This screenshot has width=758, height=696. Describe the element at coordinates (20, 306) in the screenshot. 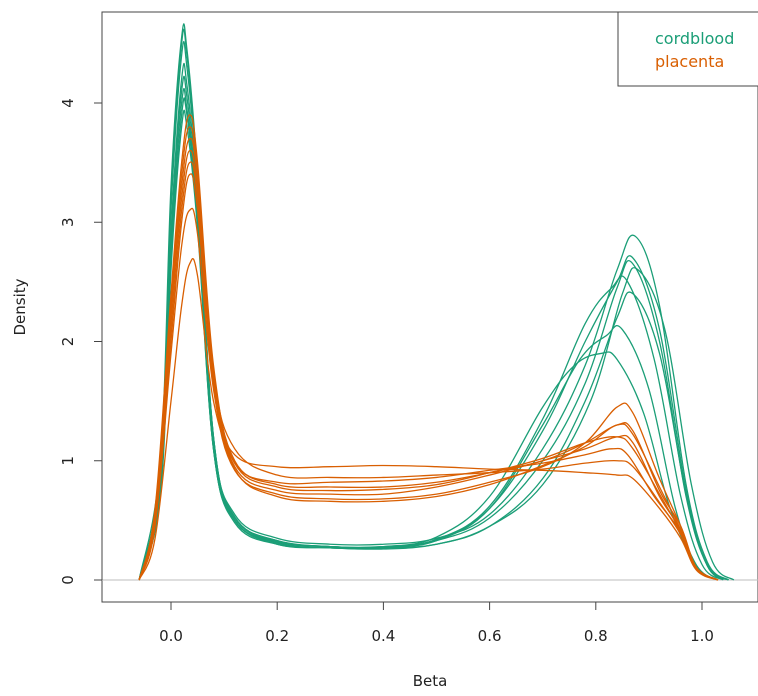

I see `y-axis-label: Density` at that location.